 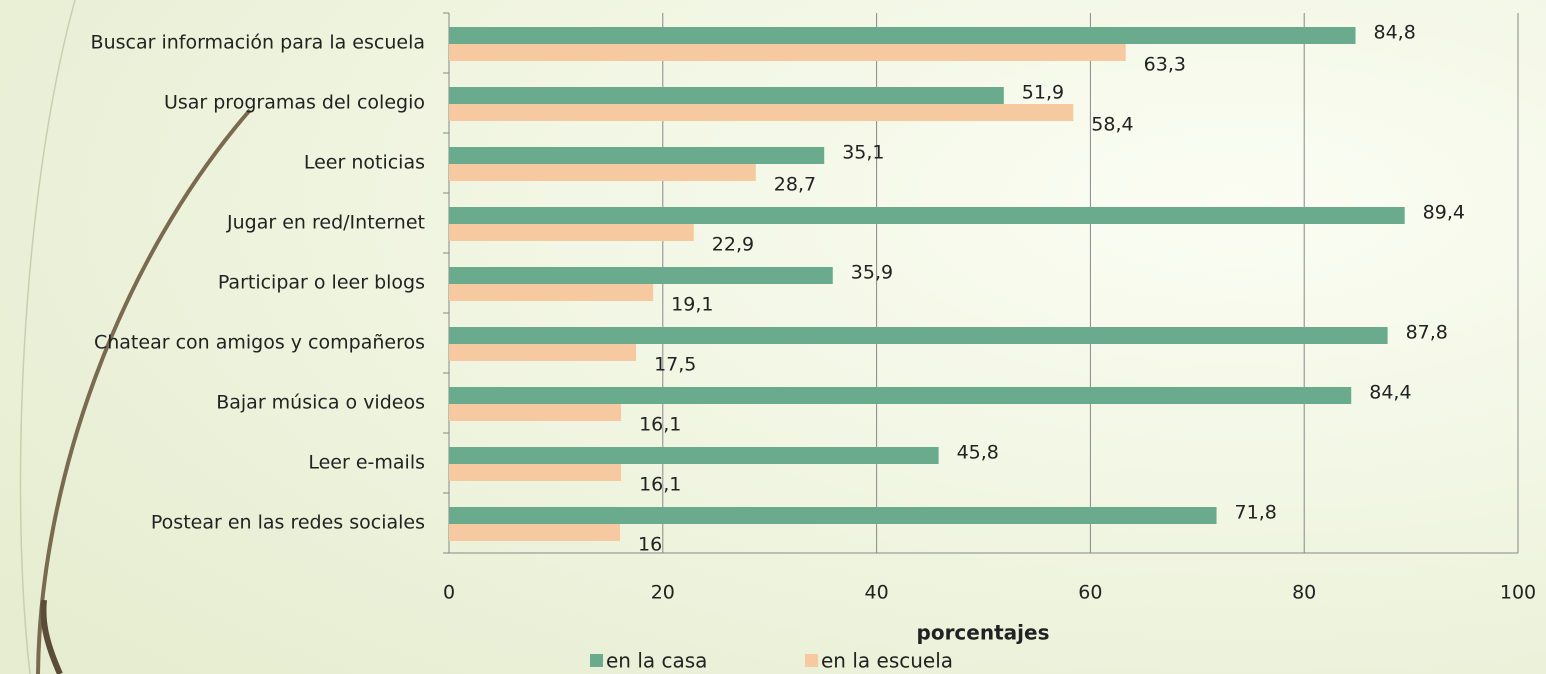 I want to click on data-label: 35,1, so click(x=863, y=153).